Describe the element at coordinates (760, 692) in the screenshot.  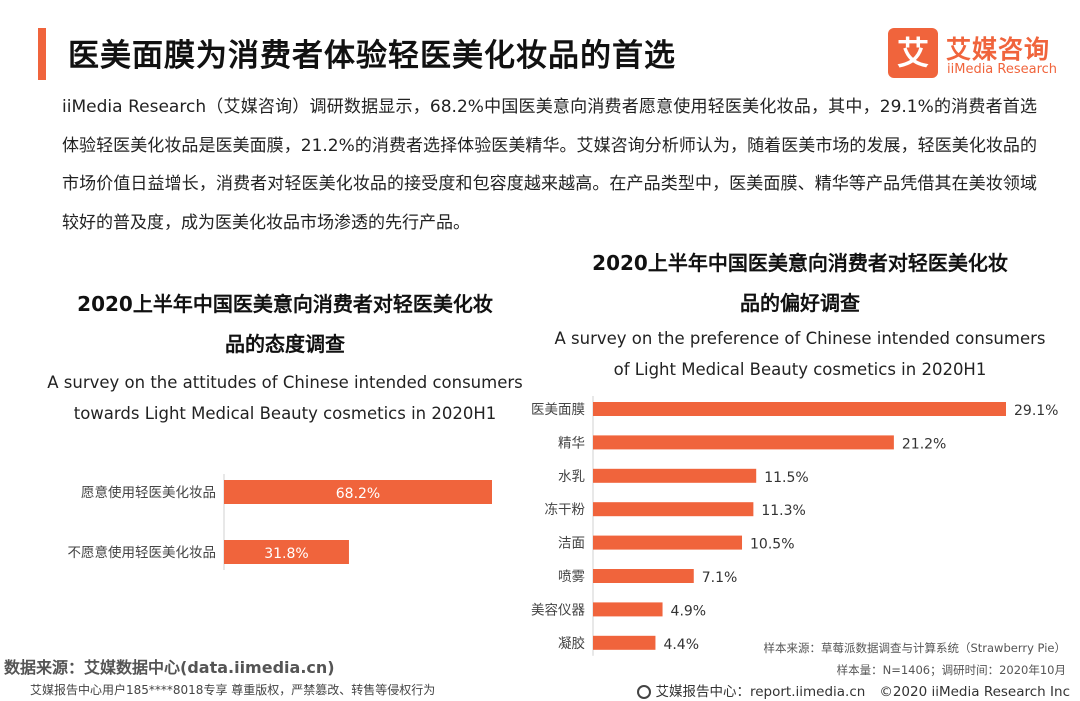
I see `report-site-link: 艾媒报告中心：report.iimedia.cn` at that location.